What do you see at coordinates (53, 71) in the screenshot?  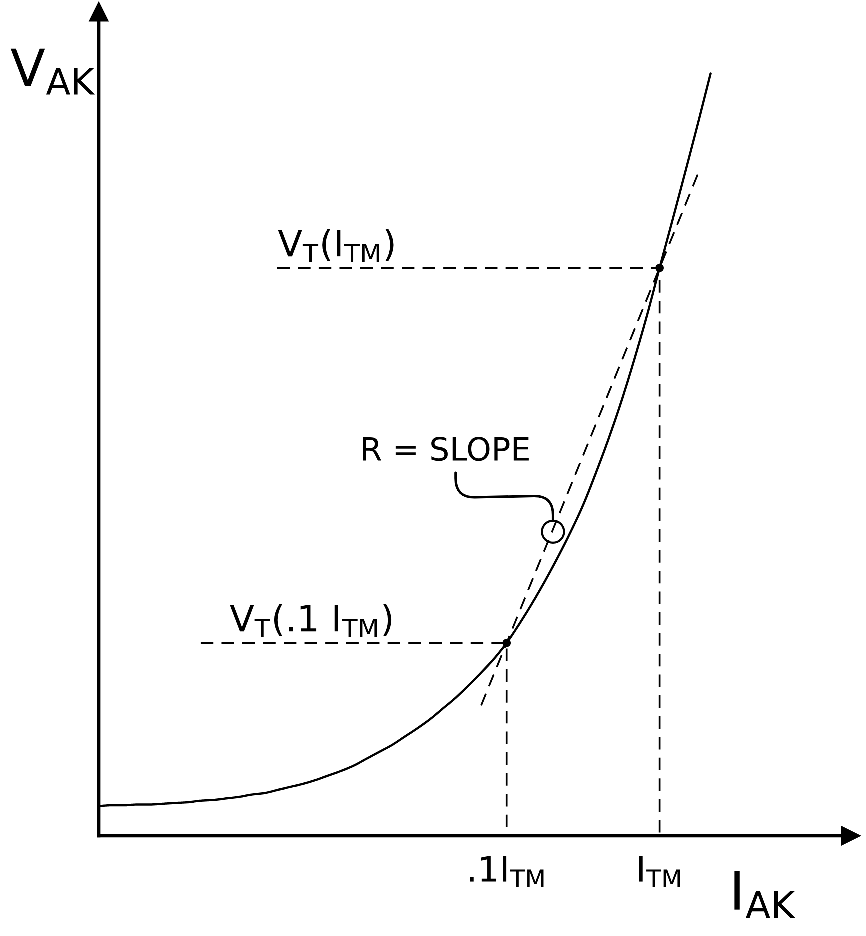 I see `y-axis-title: V$_{AK}$` at bounding box center [53, 71].